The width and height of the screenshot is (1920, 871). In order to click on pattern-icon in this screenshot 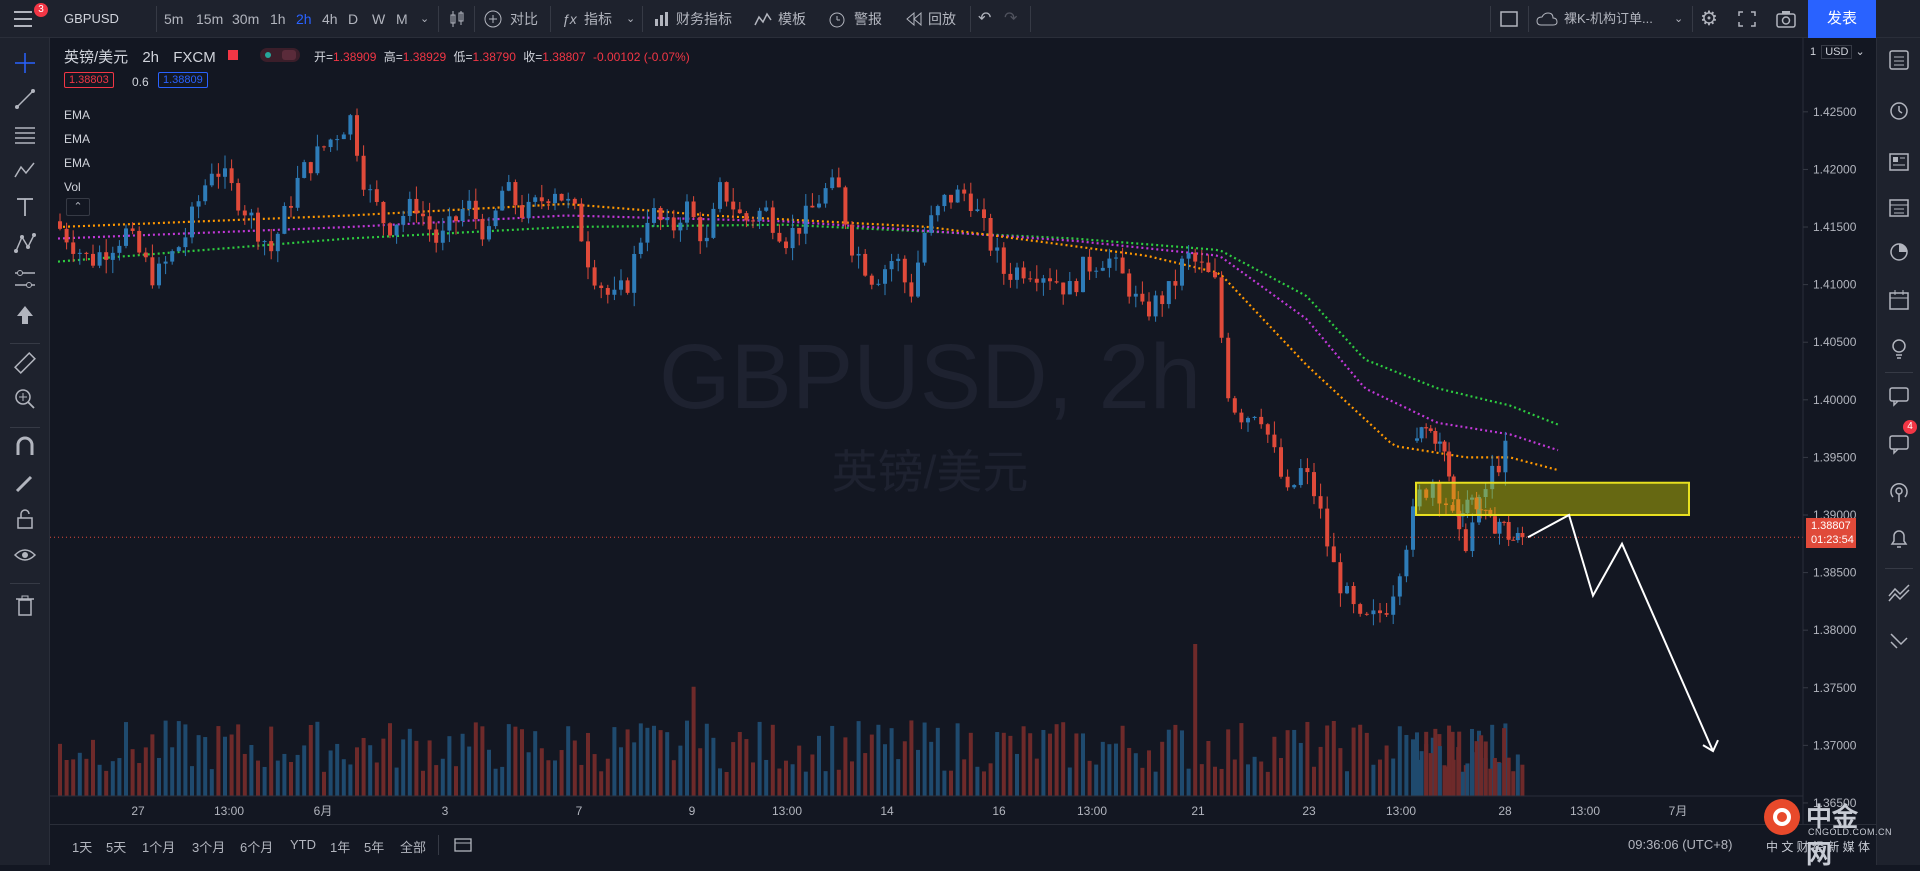, I will do `click(25, 173)`.